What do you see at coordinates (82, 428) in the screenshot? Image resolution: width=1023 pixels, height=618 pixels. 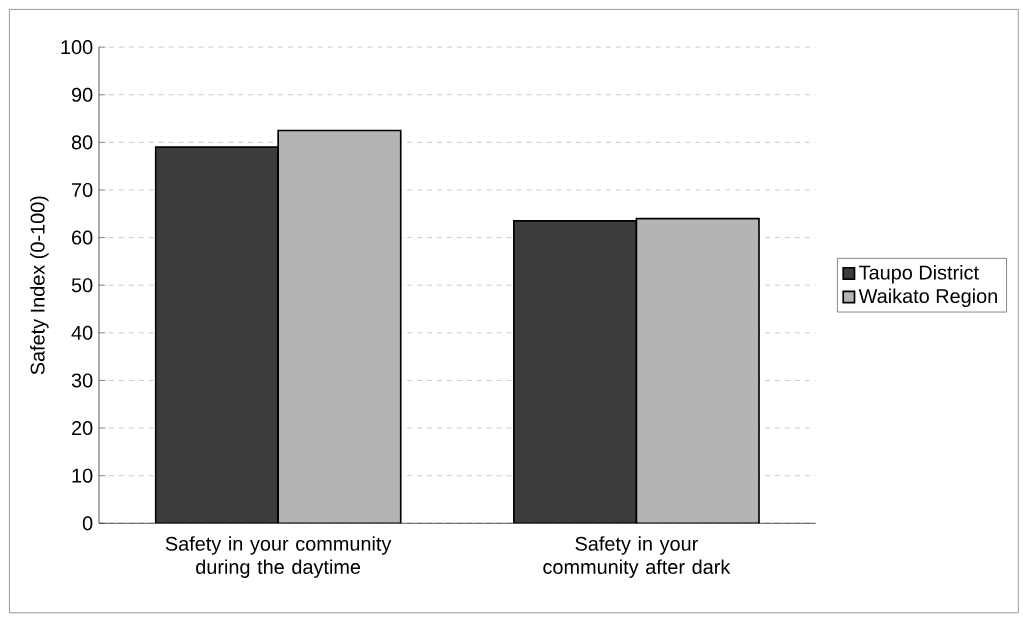 I see `y-tick-label: 20` at bounding box center [82, 428].